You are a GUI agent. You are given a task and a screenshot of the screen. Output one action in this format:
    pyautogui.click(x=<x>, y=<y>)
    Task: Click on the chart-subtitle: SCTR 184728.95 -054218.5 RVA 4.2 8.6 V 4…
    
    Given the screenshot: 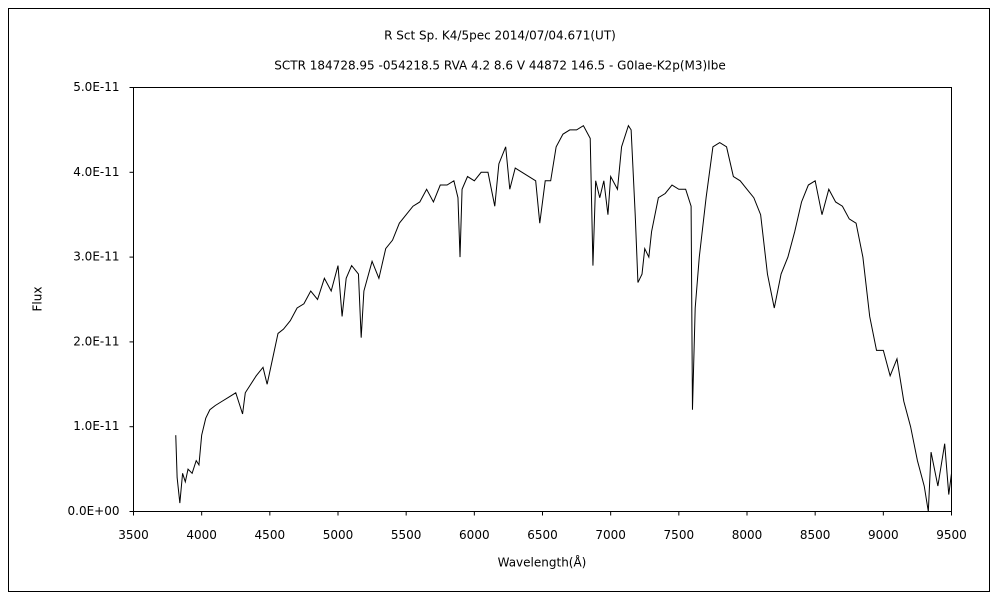 What is the action you would take?
    pyautogui.click(x=499, y=66)
    